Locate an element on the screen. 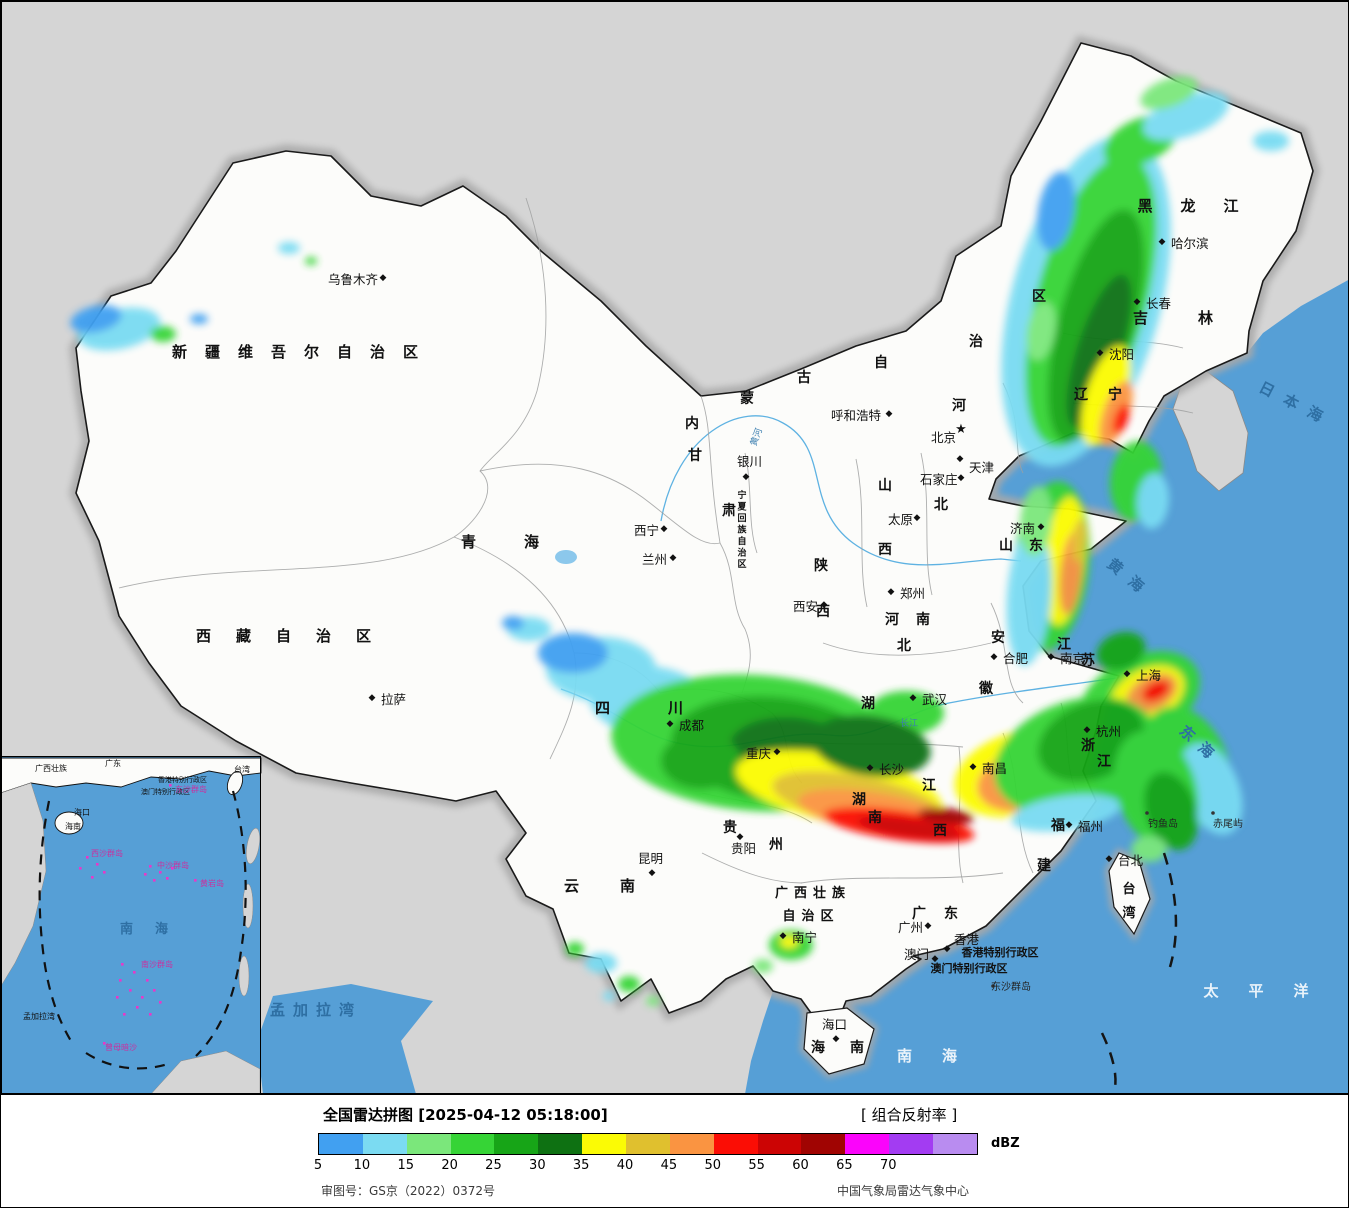 The height and width of the screenshot is (1208, 1349). inset-island-label: 西沙群岛 is located at coordinates (107, 853).